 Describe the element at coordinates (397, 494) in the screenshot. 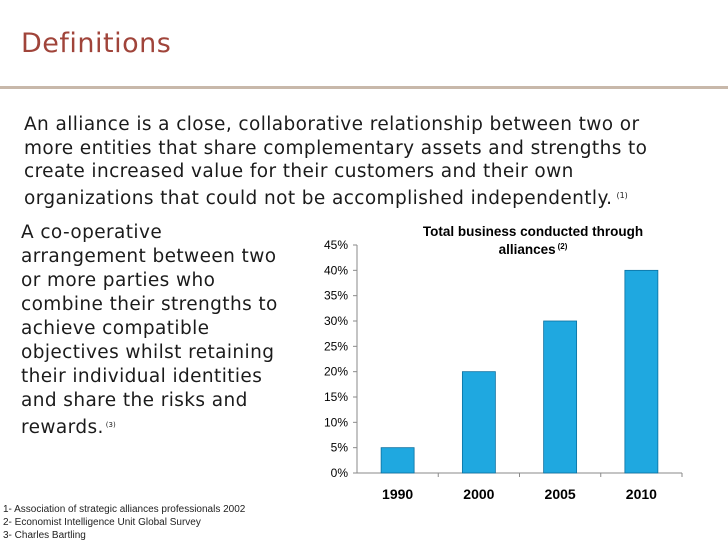

I see `x-tick-label-1990: 1990` at that location.